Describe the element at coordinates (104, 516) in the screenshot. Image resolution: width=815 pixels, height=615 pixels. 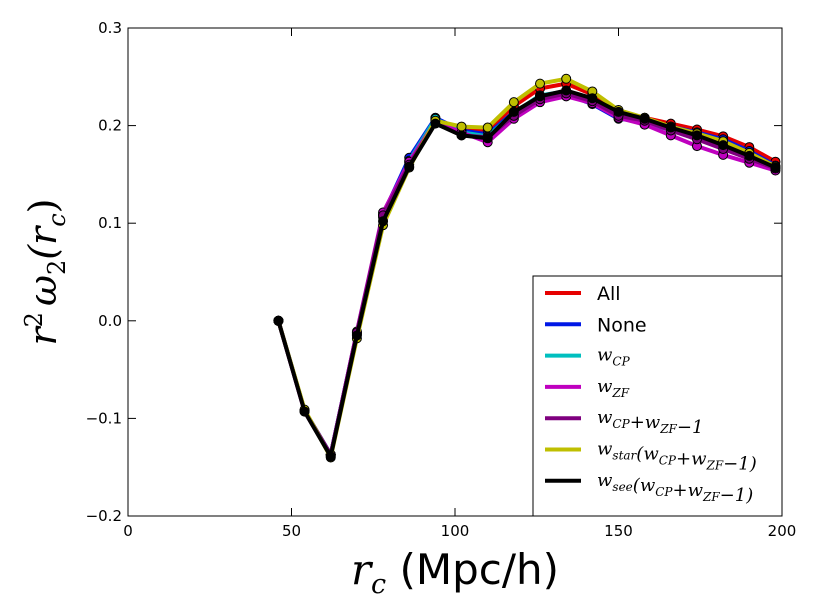
I see `y-tick-label: −0.2` at that location.